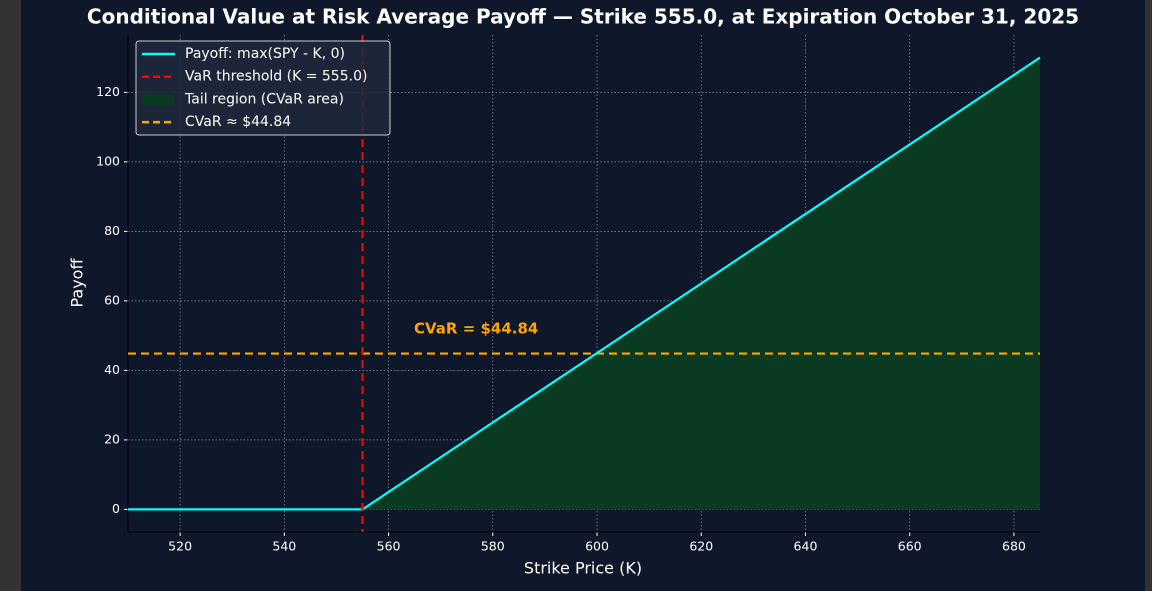 This screenshot has width=1152, height=591. What do you see at coordinates (238, 122) in the screenshot?
I see `legend-label: CVaR ≈ $44.84` at bounding box center [238, 122].